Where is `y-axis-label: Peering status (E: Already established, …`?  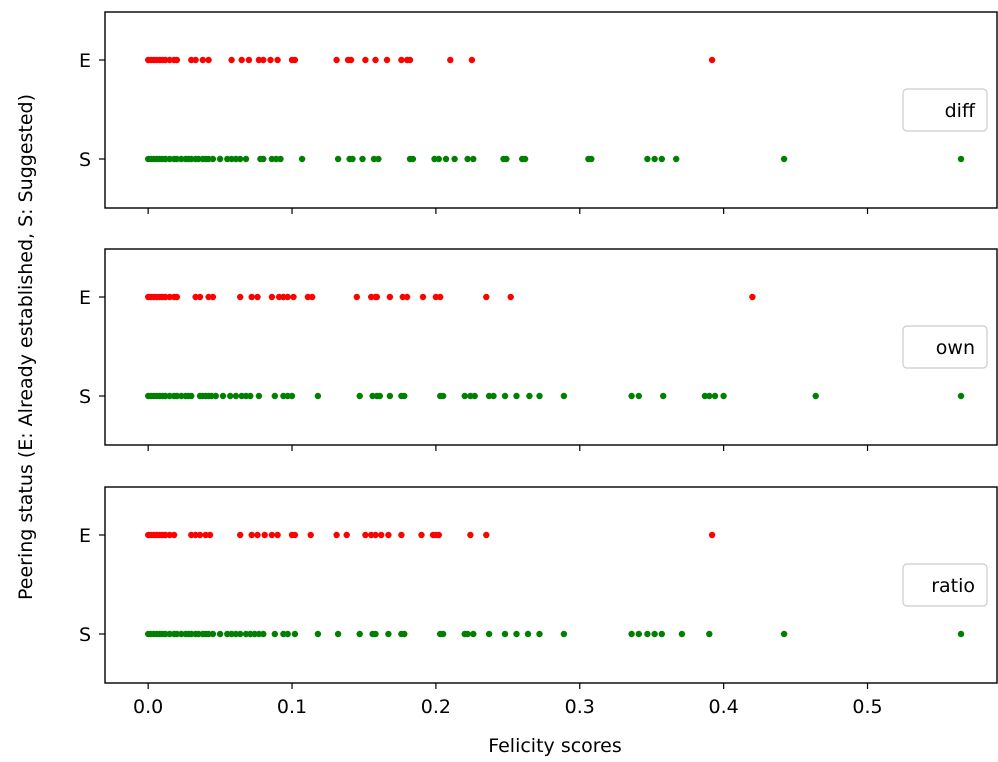 y-axis-label: Peering status (E: Already established, … is located at coordinates (26, 347).